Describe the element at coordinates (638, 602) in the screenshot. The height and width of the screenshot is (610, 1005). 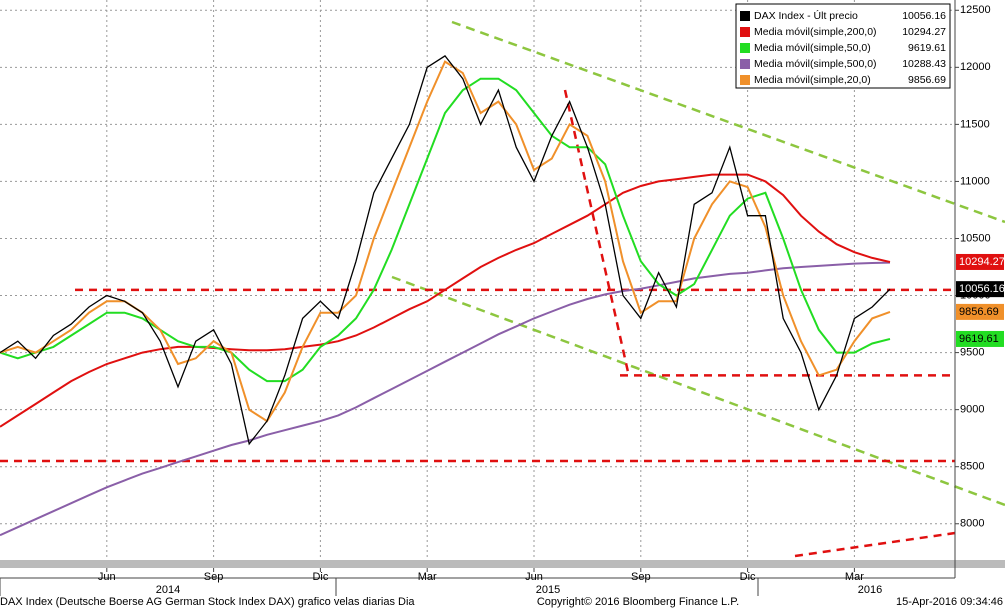
I see `footer-center: Copyright© 2016 Bloomberg Finance L.P.` at that location.